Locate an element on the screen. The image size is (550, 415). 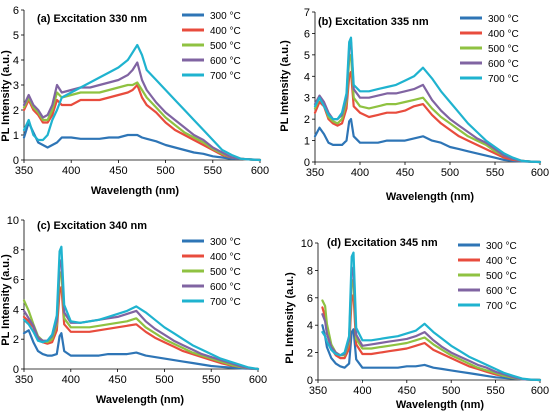
panel-d-y-tick-label: 2 is located at coordinates (310, 354).